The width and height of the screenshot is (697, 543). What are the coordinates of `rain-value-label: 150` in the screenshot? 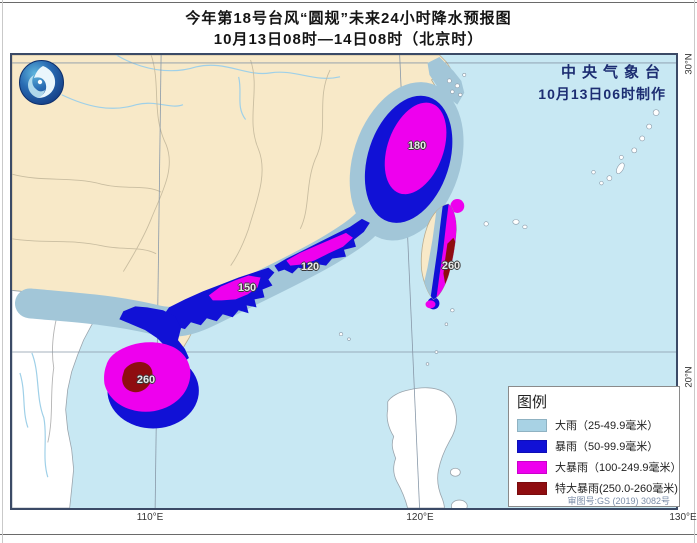 It's located at (247, 288).